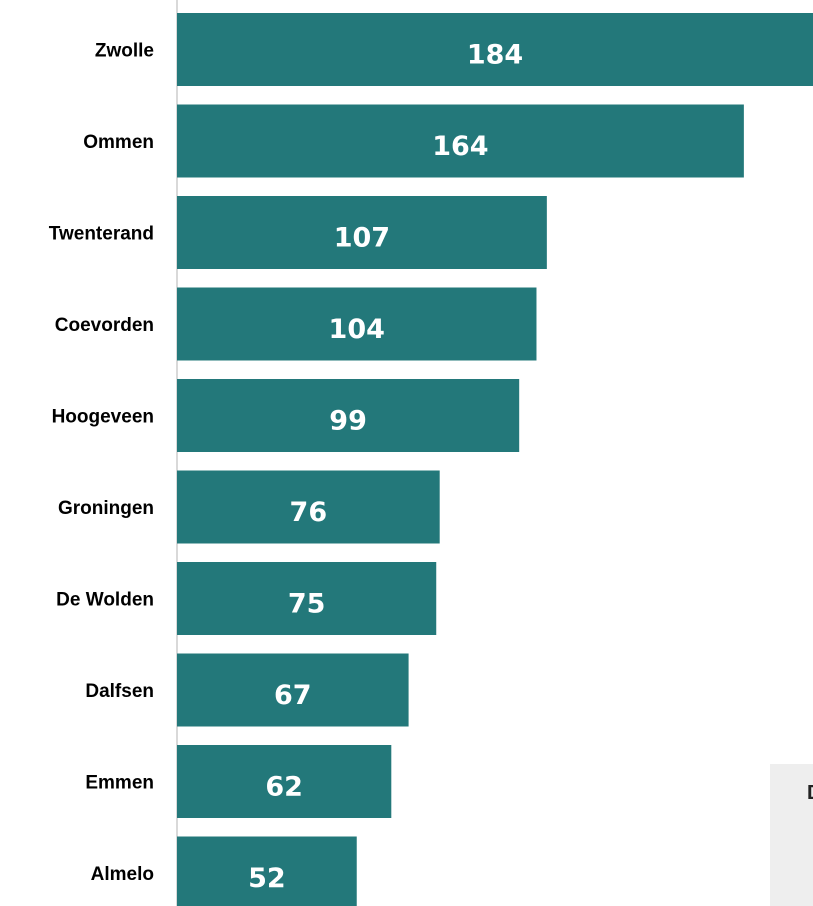 This screenshot has width=813, height=906. Describe the element at coordinates (118, 142) in the screenshot. I see `category-label: Ommen` at that location.